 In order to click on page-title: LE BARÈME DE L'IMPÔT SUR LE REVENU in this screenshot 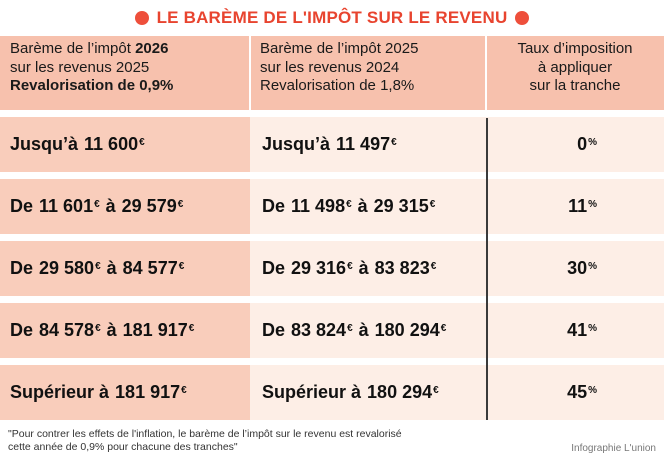, I will do `click(332, 17)`.